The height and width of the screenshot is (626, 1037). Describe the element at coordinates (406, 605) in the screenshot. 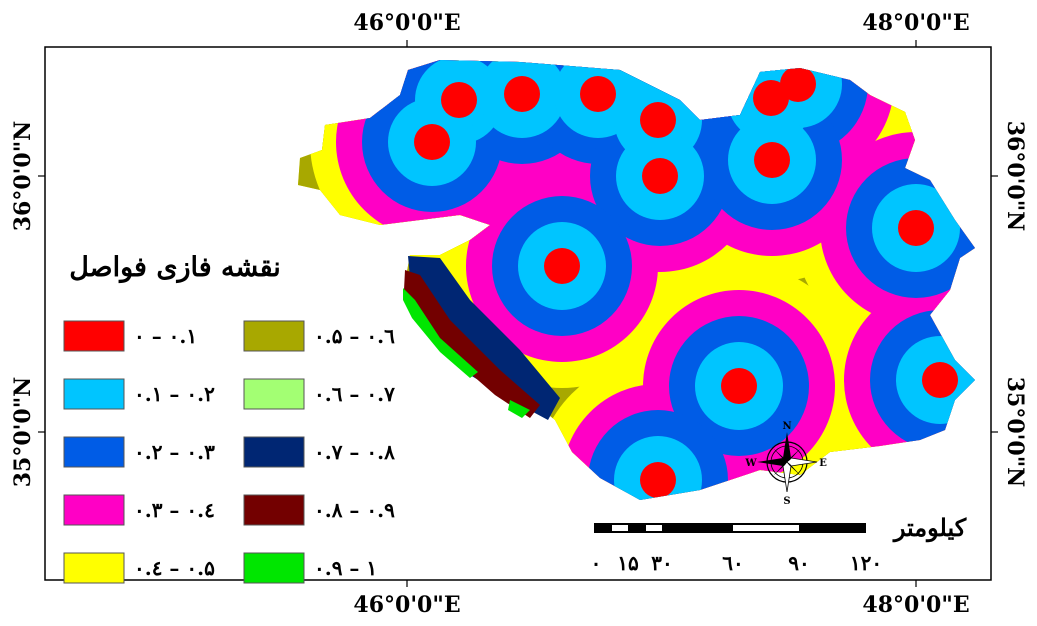

I see `lon-label-bottom-left: 46°0'0"E` at that location.